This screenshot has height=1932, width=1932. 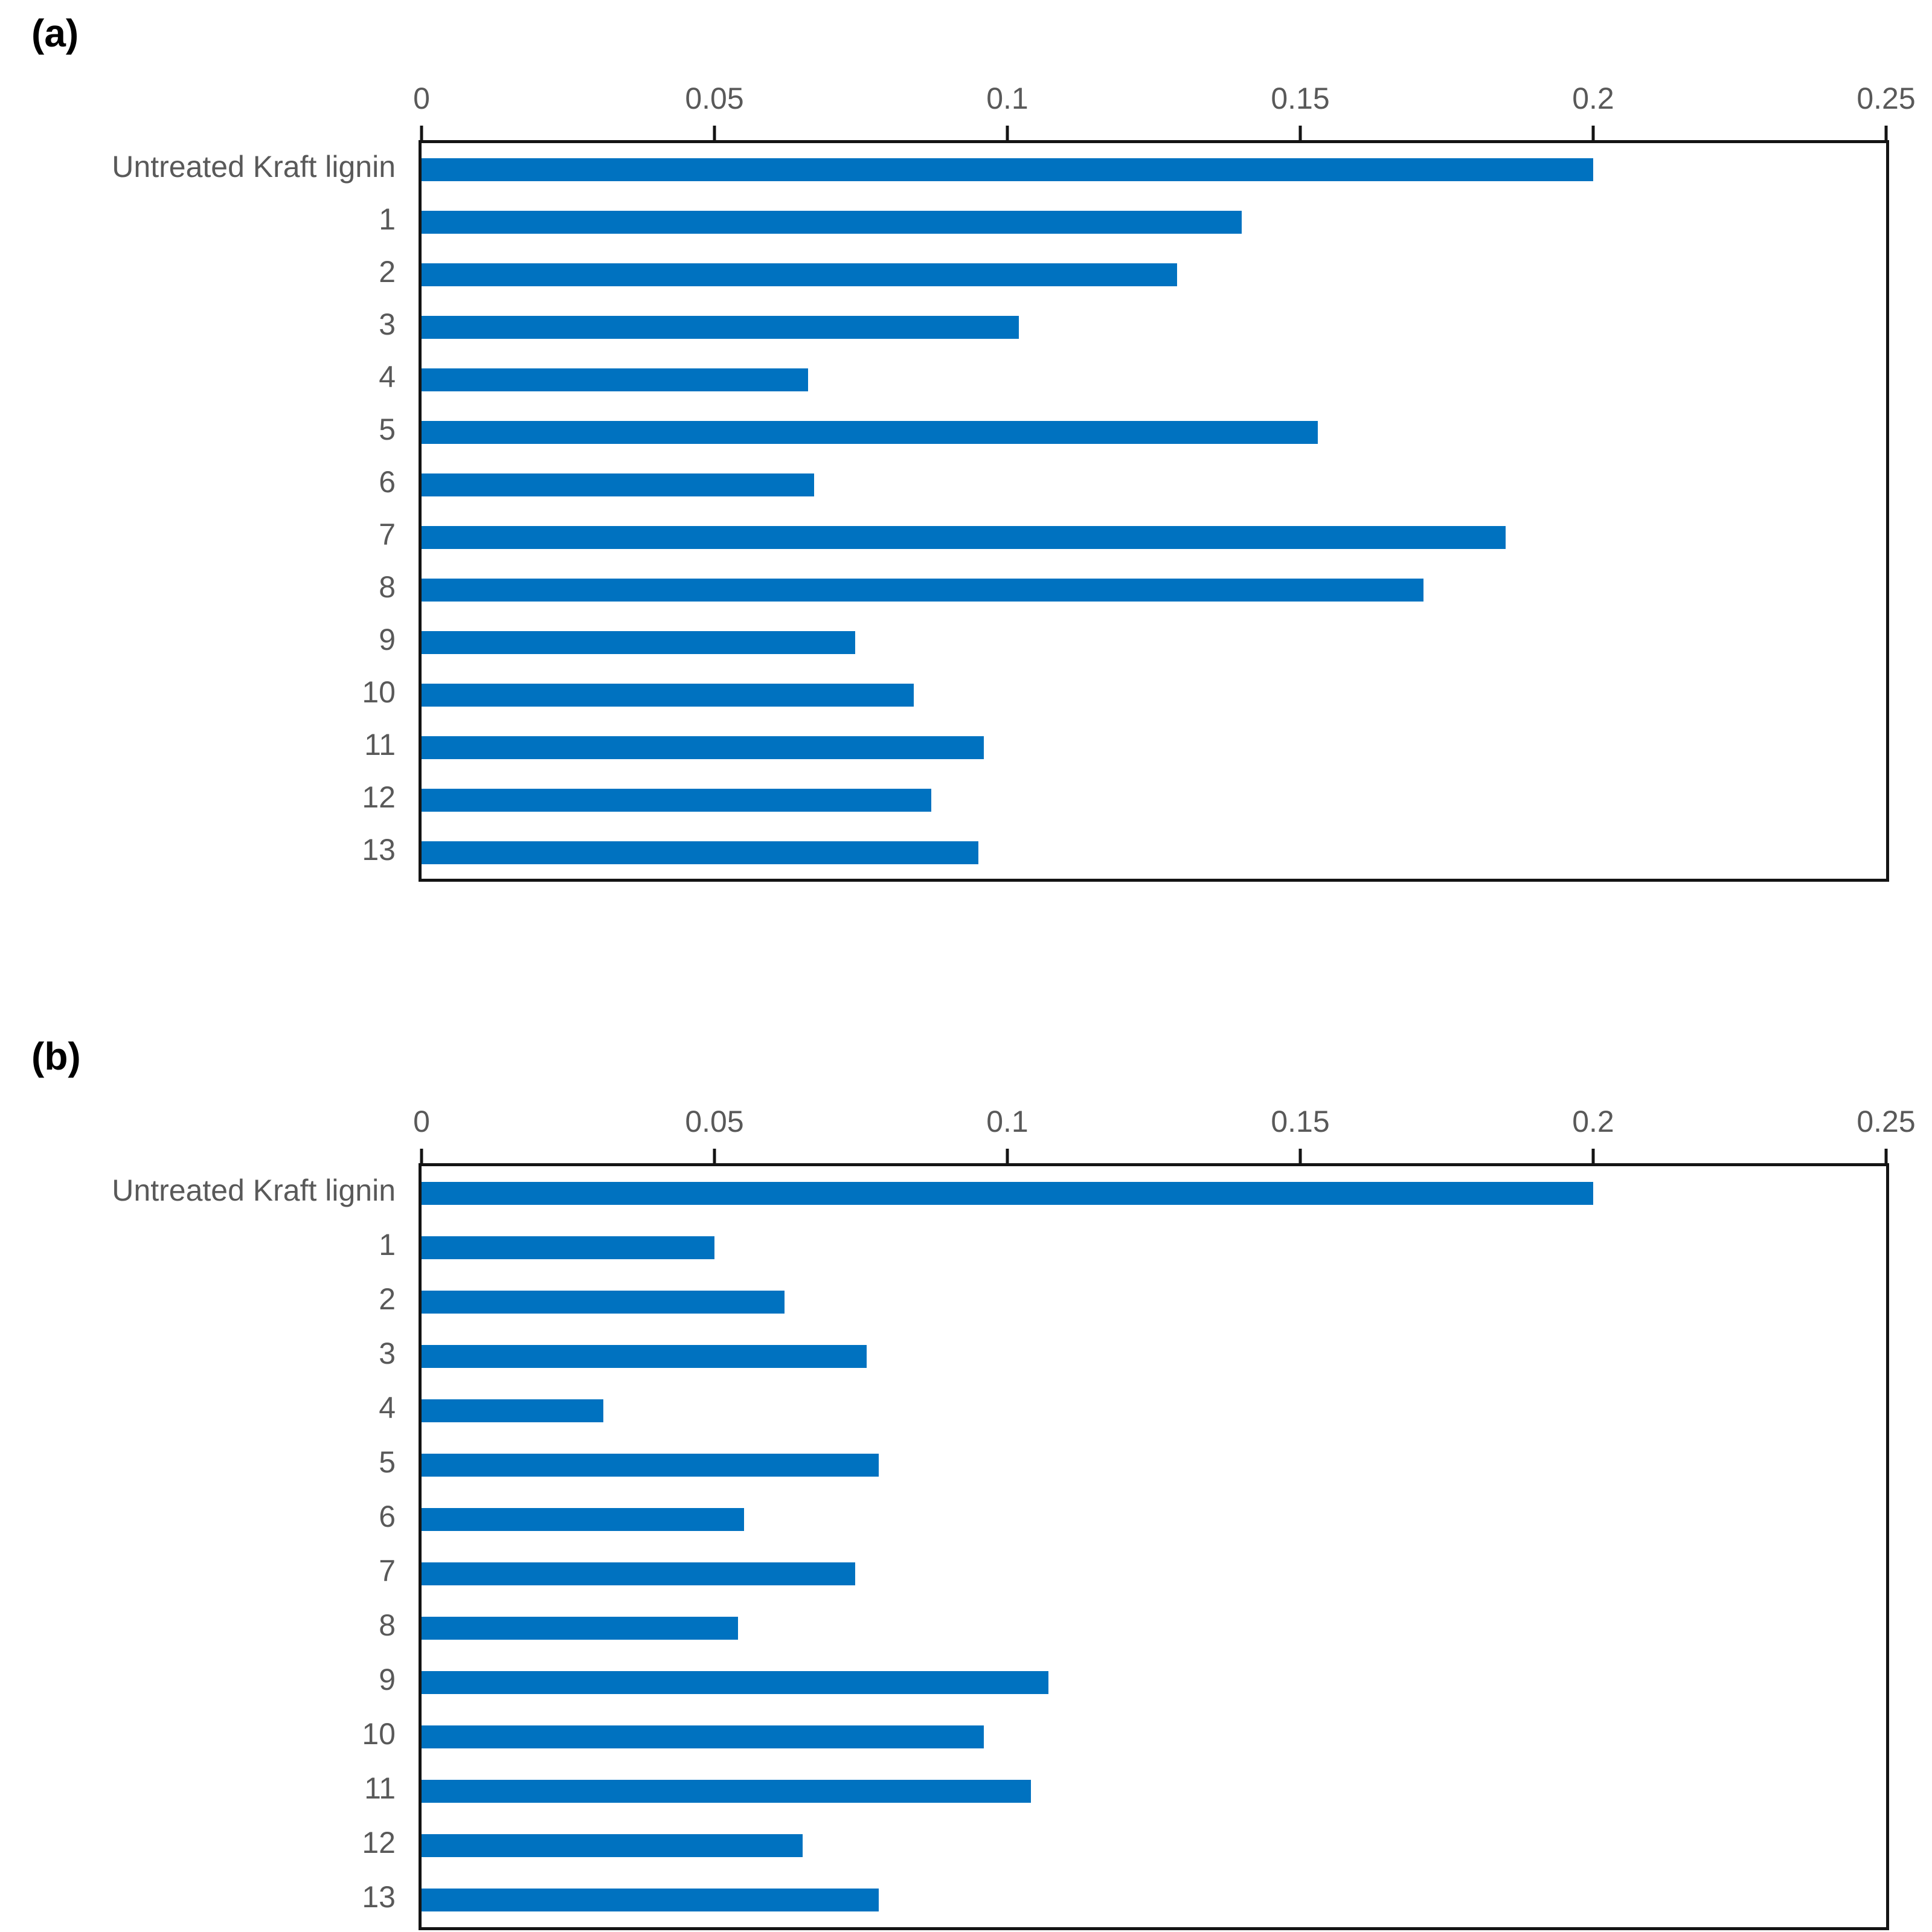 What do you see at coordinates (55, 33) in the screenshot?
I see `panel-a-label: (a)` at bounding box center [55, 33].